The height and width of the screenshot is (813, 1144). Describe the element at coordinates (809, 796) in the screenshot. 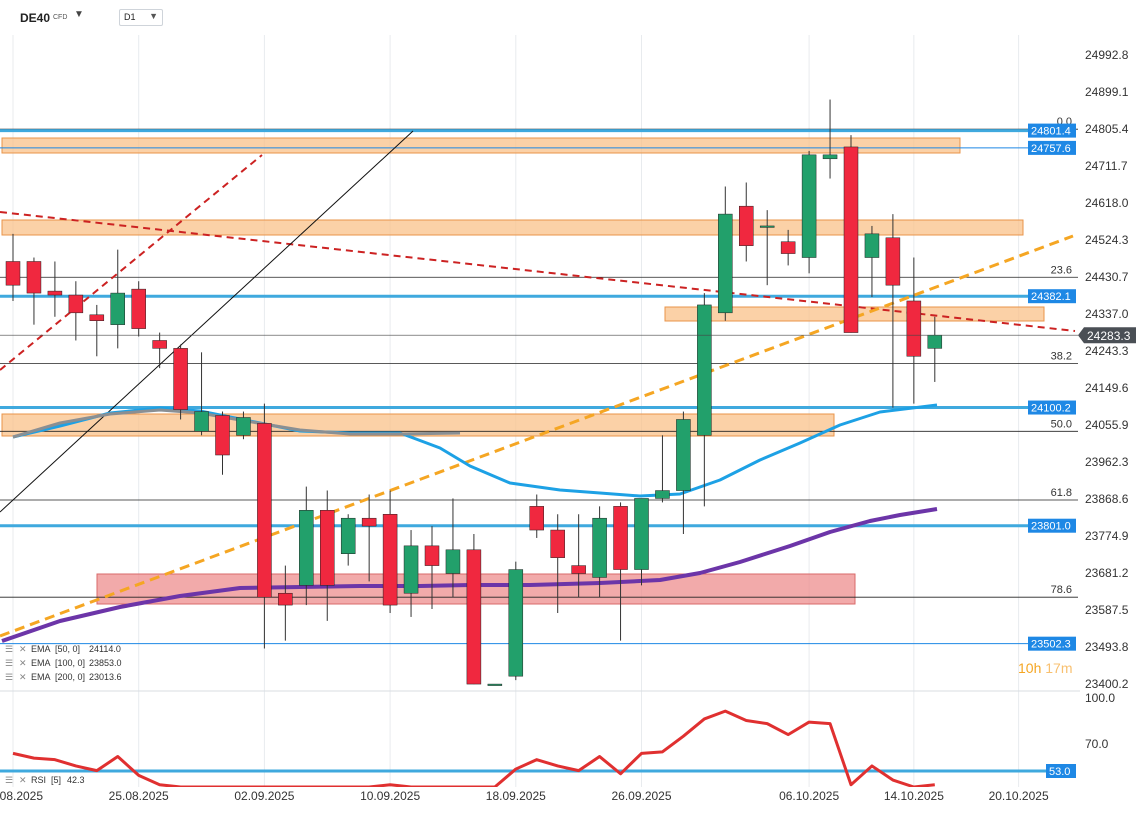

I see `date-tick-label: 06.10.2025` at that location.